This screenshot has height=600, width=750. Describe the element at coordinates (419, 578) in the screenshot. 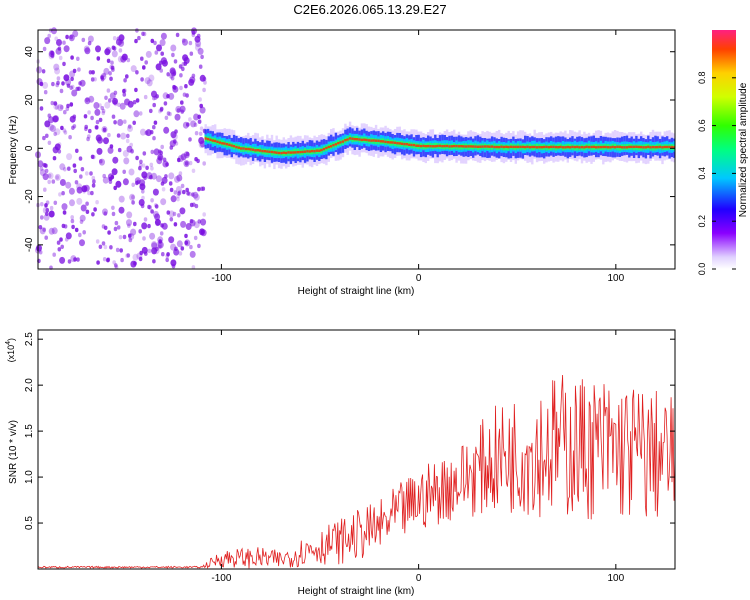

I see `x-tick-label: 0` at that location.